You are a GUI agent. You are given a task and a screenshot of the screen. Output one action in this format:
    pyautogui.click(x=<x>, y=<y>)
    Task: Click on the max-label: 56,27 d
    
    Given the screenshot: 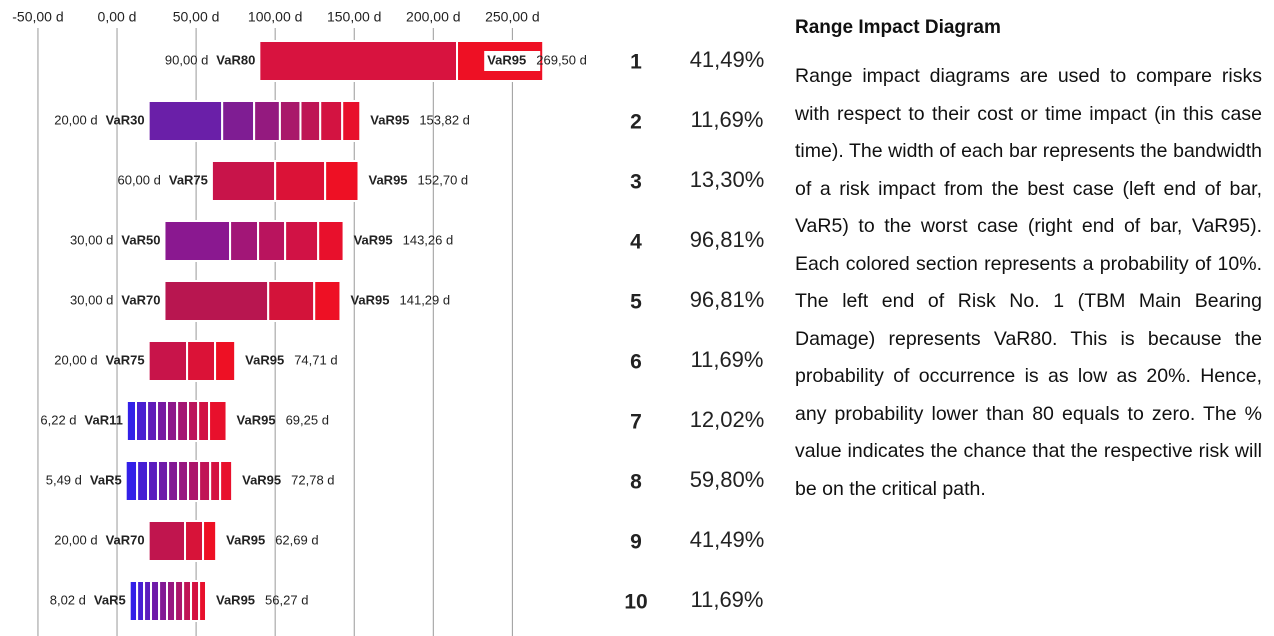 What is the action you would take?
    pyautogui.click(x=286, y=599)
    